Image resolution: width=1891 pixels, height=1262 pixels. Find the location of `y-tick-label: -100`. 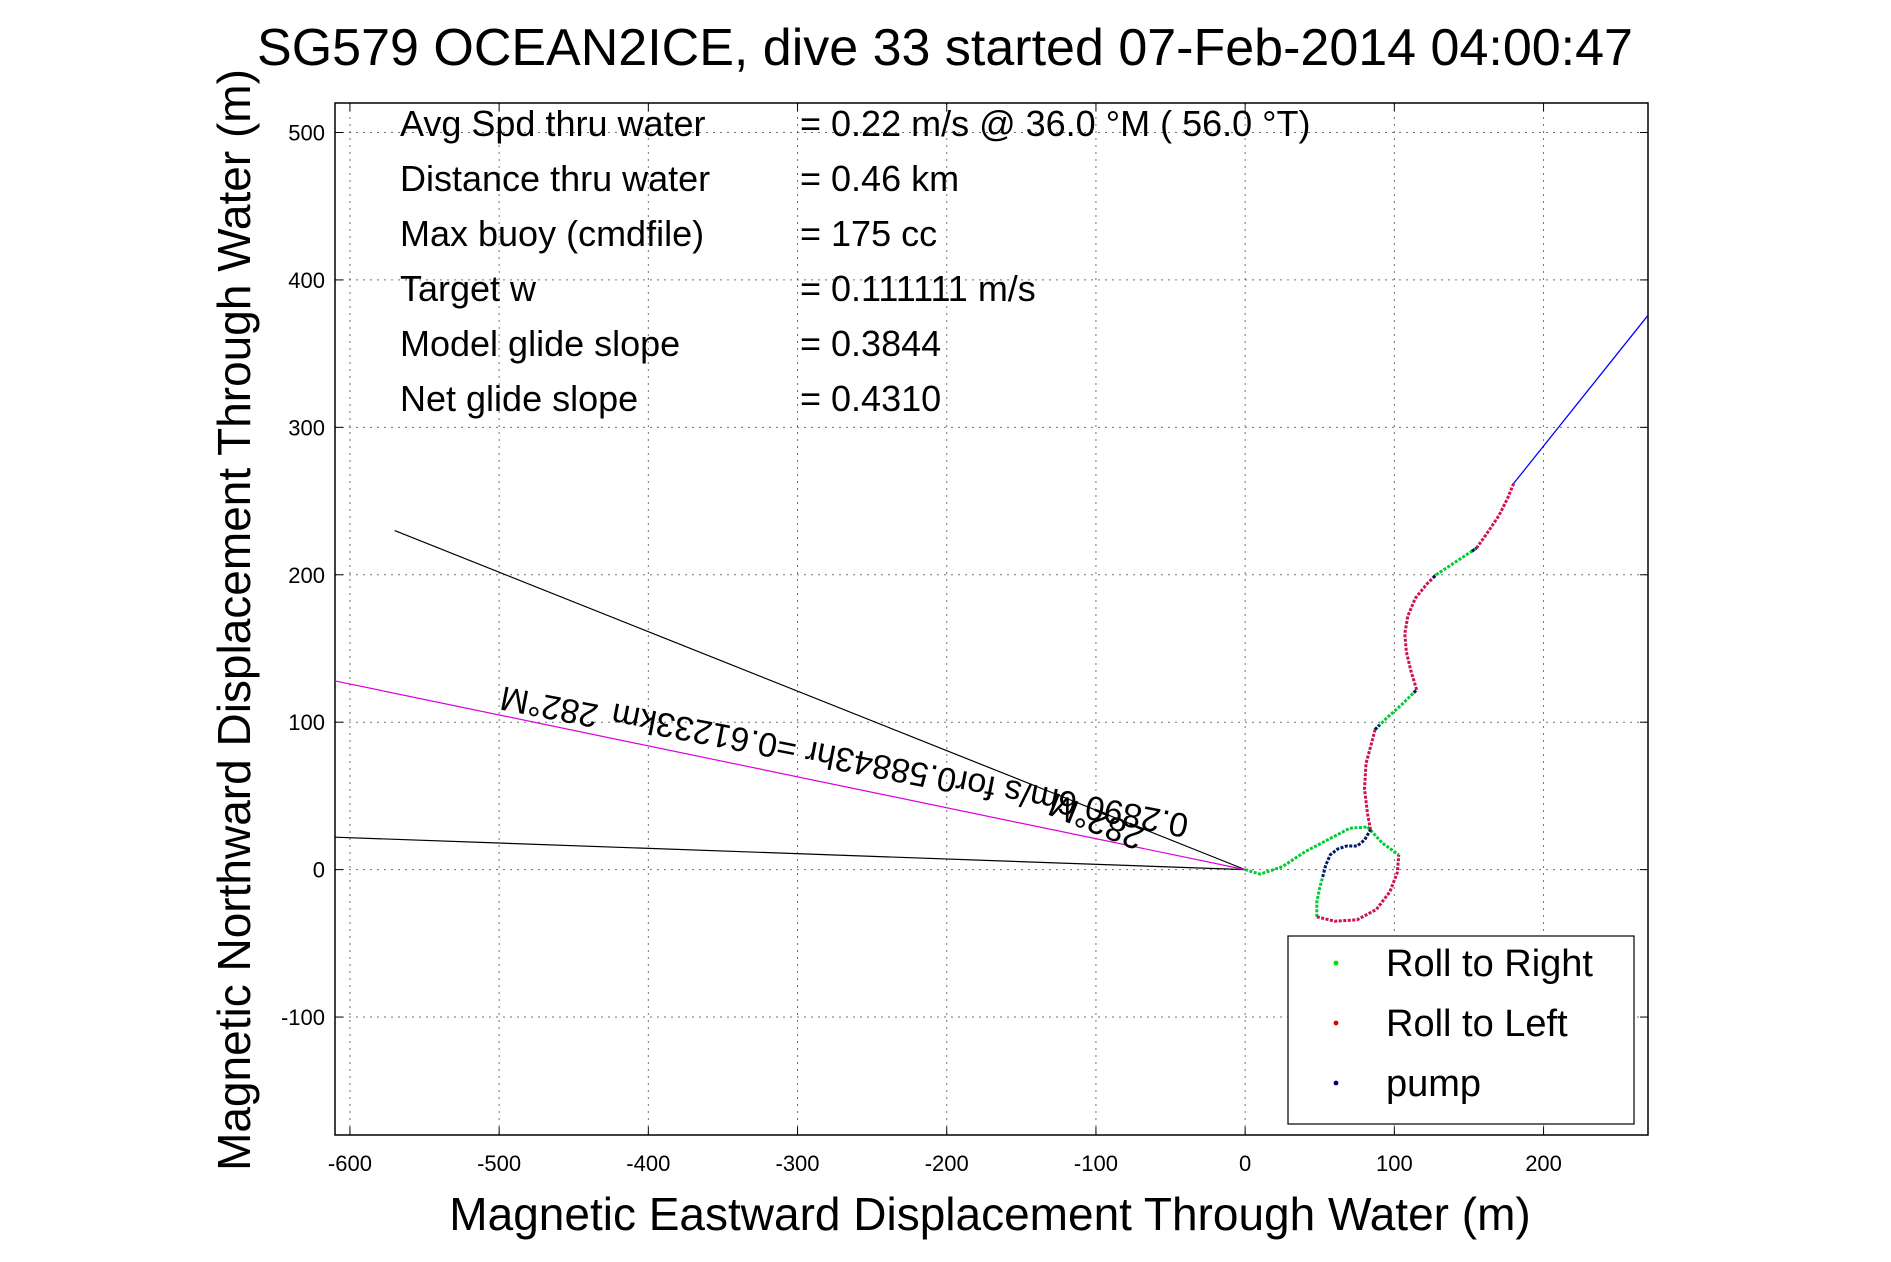

y-tick-label: -100 is located at coordinates (303, 1017).